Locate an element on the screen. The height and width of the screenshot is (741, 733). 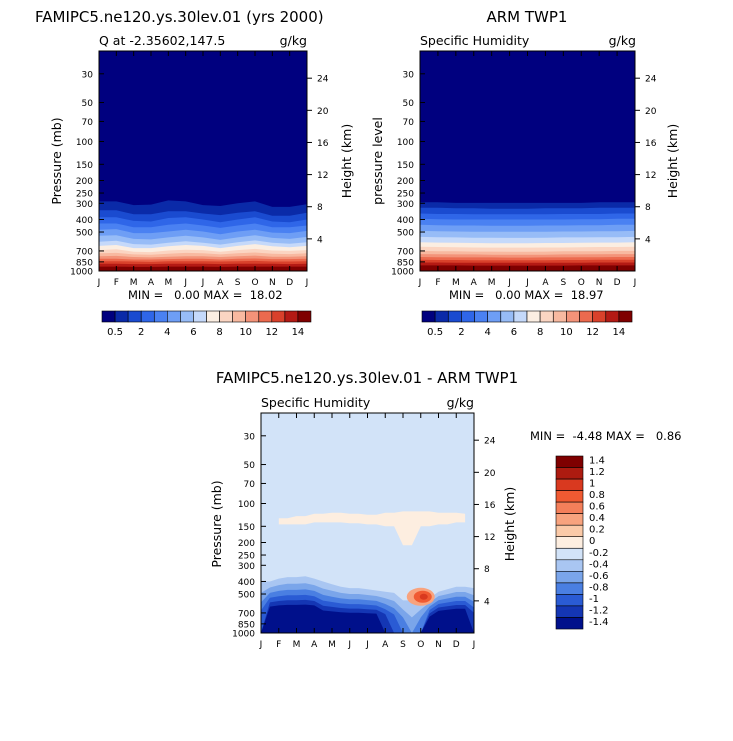
y-right-tick-label: 16 is located at coordinates (323, 144).